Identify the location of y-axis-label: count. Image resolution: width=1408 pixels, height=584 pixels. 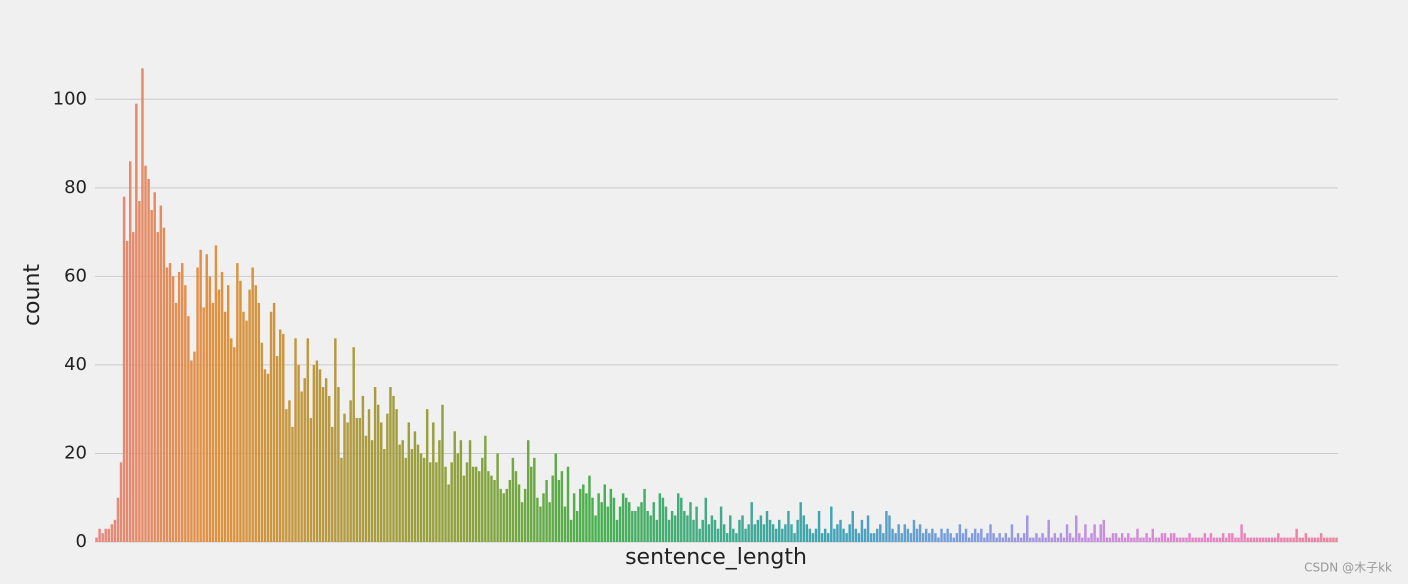
(32, 295).